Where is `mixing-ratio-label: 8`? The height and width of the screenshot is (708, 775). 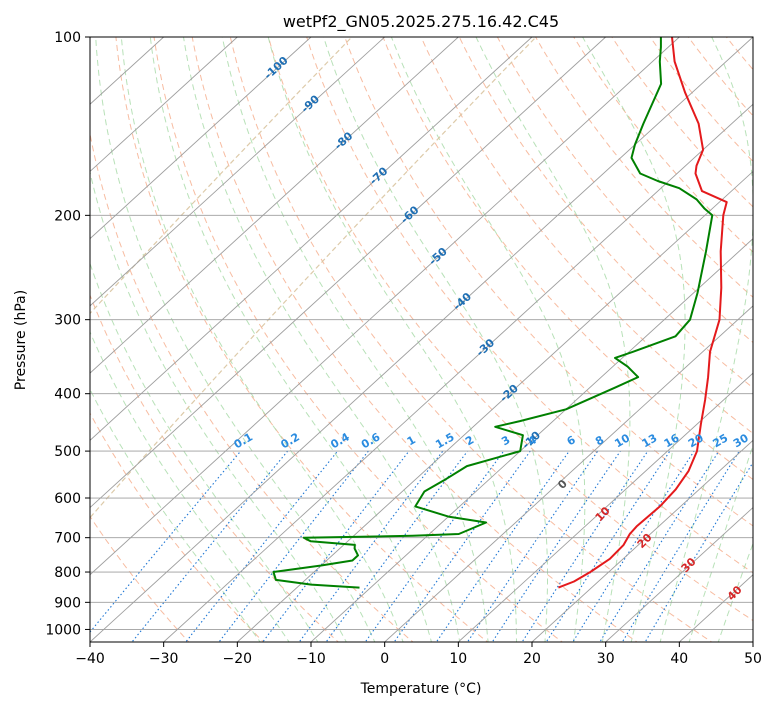
mixing-ratio-label: 8 is located at coordinates (599, 440).